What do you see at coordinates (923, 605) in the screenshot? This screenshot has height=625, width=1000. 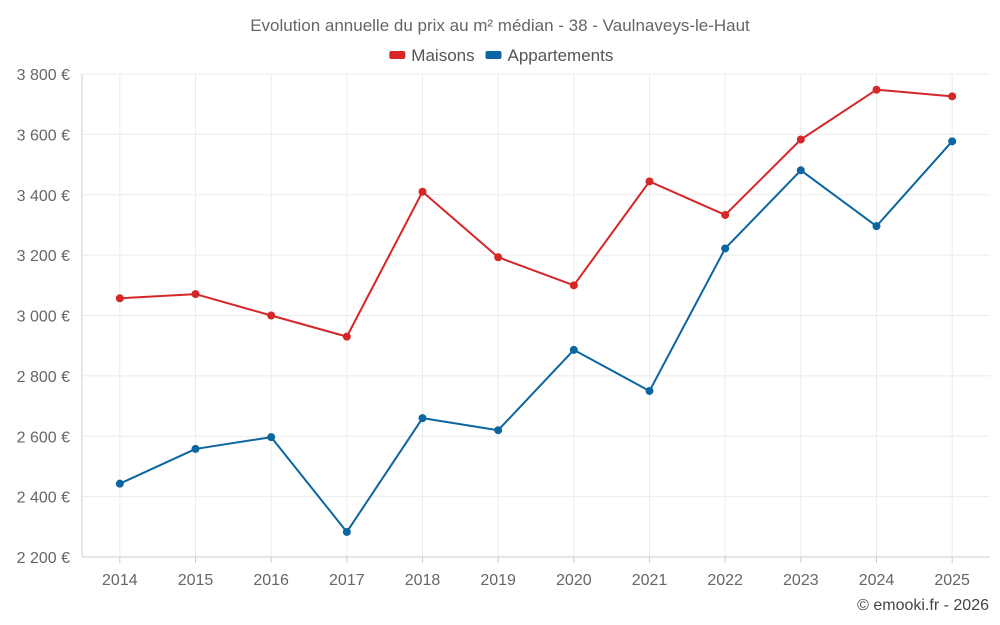 I see `credit-text: © emooki.fr - 2026` at bounding box center [923, 605].